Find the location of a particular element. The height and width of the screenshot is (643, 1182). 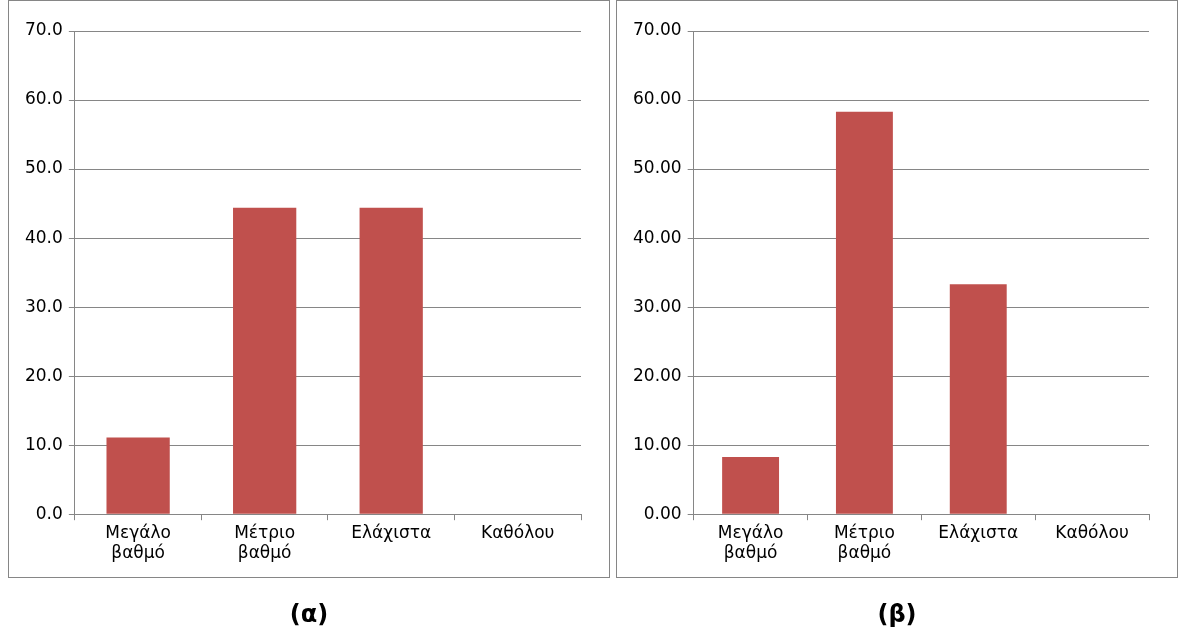

y-tick-label: 40.0 is located at coordinates (43, 236).